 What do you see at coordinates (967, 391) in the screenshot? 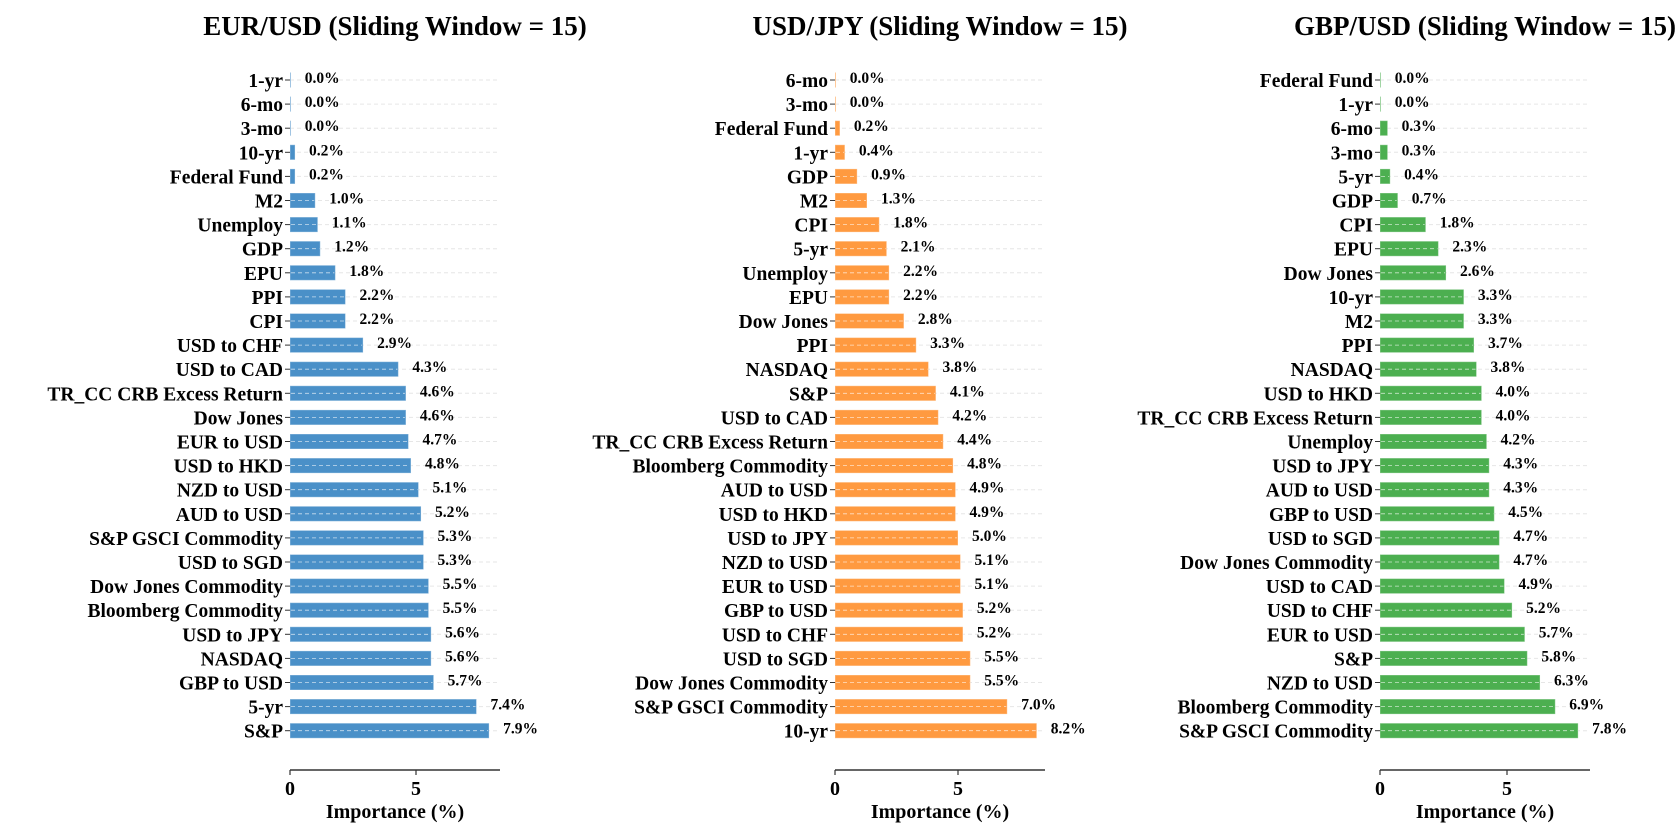
I see `data-label: 4.1%` at bounding box center [967, 391].